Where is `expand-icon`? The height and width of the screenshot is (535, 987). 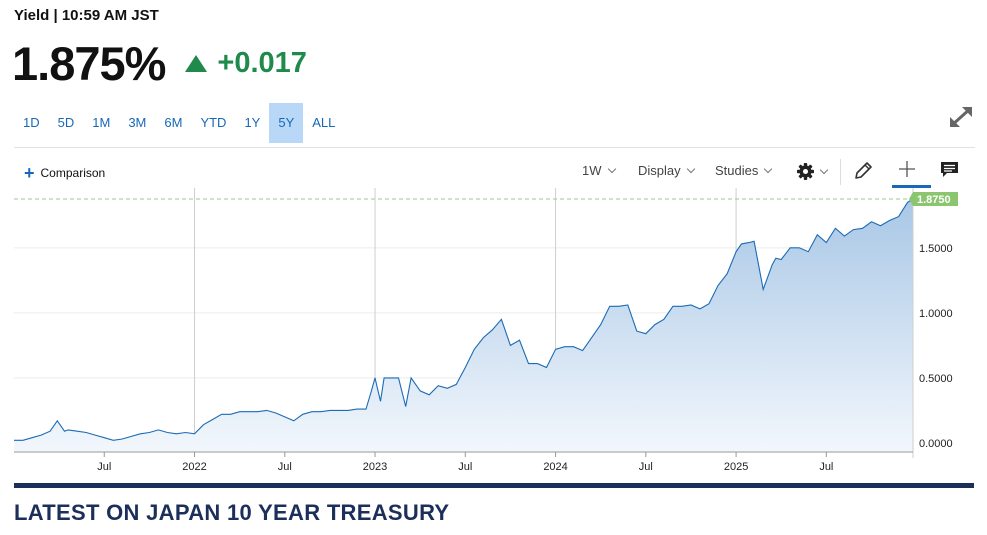 expand-icon is located at coordinates (961, 117).